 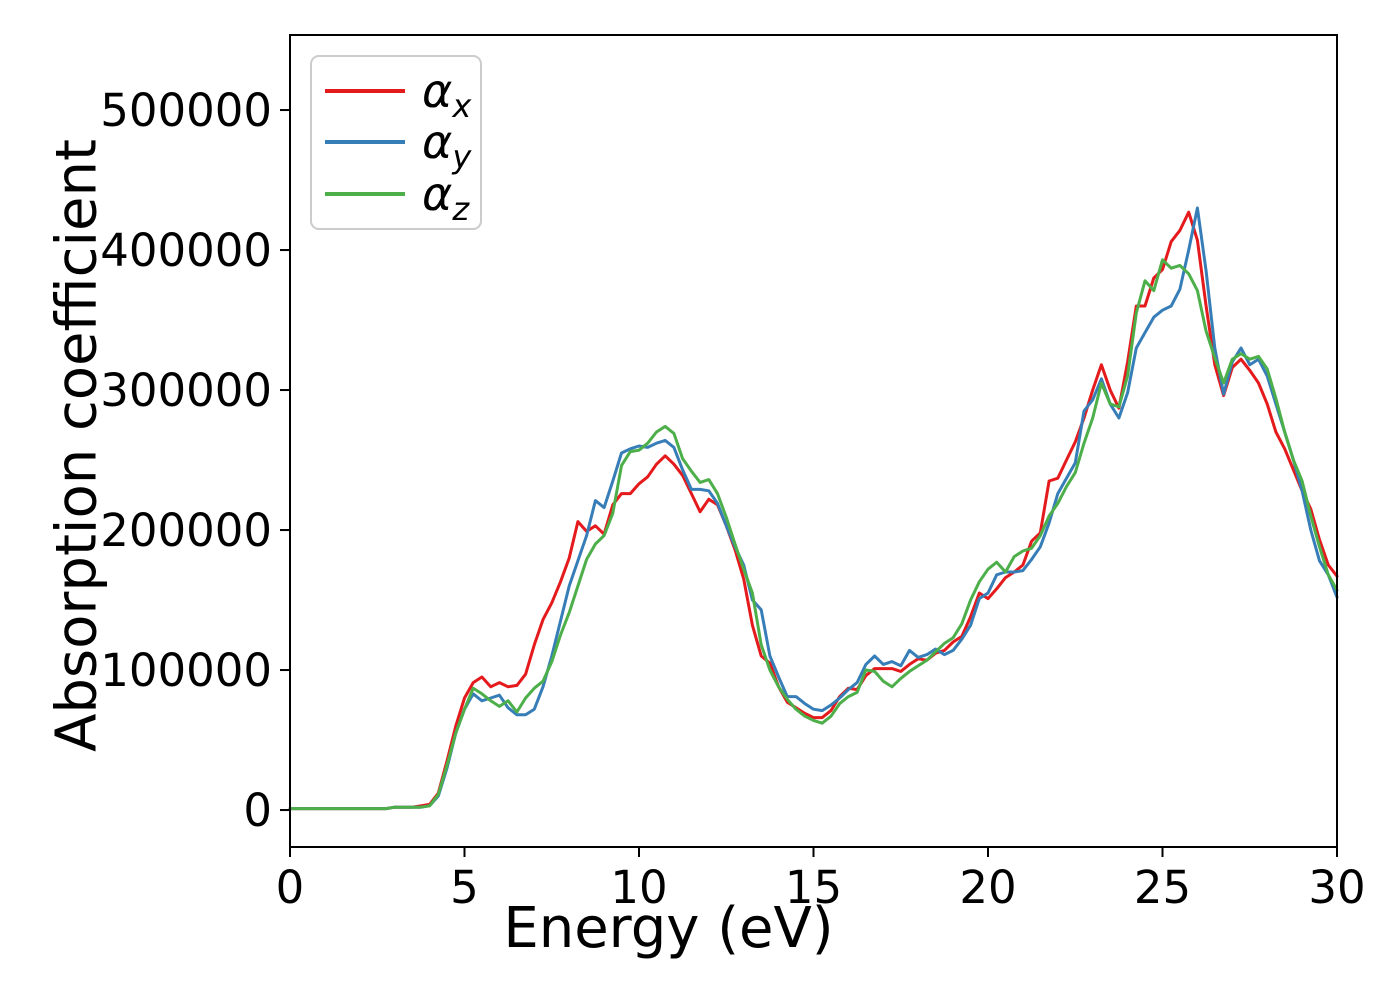 What do you see at coordinates (402, 198) in the screenshot?
I see `legend-item-alpha-z: αz` at bounding box center [402, 198].